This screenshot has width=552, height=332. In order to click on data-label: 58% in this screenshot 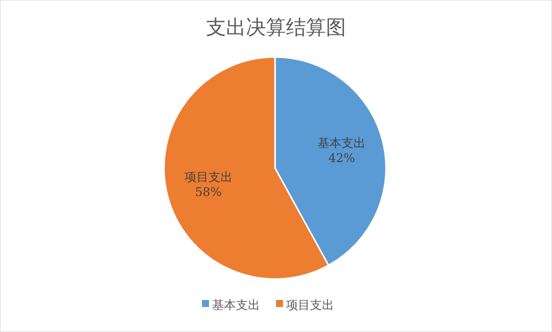, I will do `click(208, 192)`.